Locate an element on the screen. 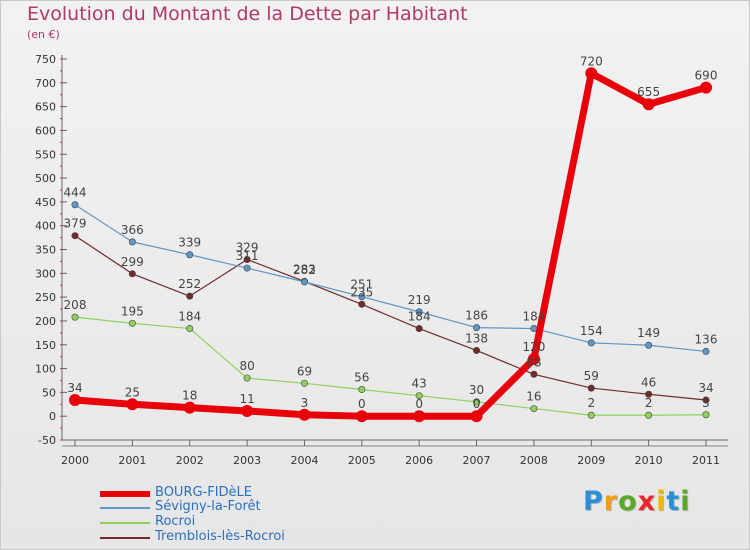 This screenshot has width=750, height=550. logo-letter: r is located at coordinates (611, 501).